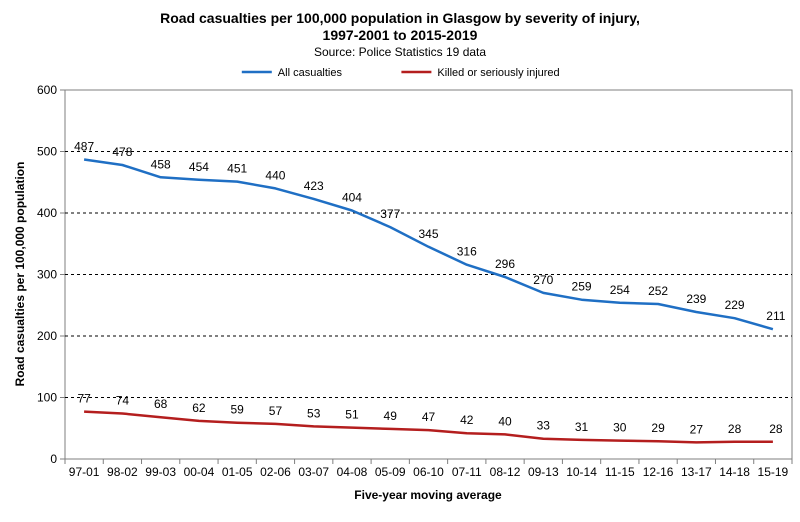 This screenshot has height=522, width=800. Describe the element at coordinates (620, 472) in the screenshot. I see `x-tick-label: 11-15` at that location.